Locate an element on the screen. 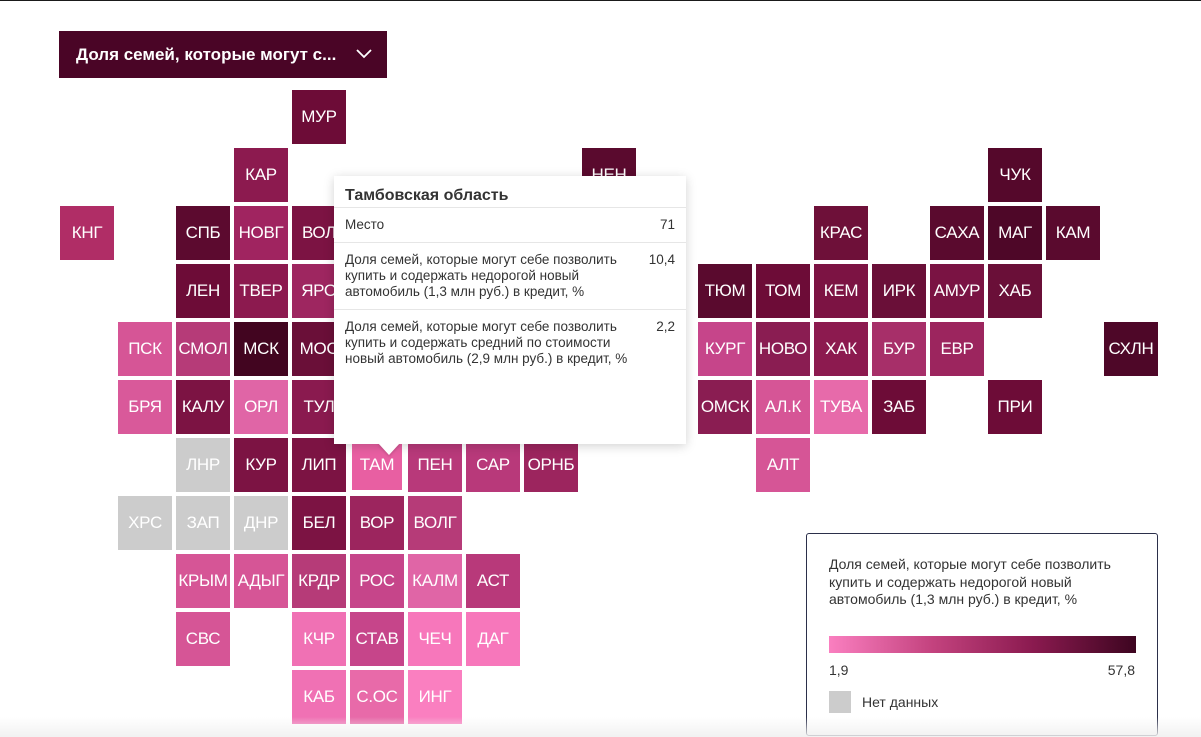 Image resolution: width=1201 pixels, height=737 pixels. no-data-label: Нет данных is located at coordinates (900, 702).